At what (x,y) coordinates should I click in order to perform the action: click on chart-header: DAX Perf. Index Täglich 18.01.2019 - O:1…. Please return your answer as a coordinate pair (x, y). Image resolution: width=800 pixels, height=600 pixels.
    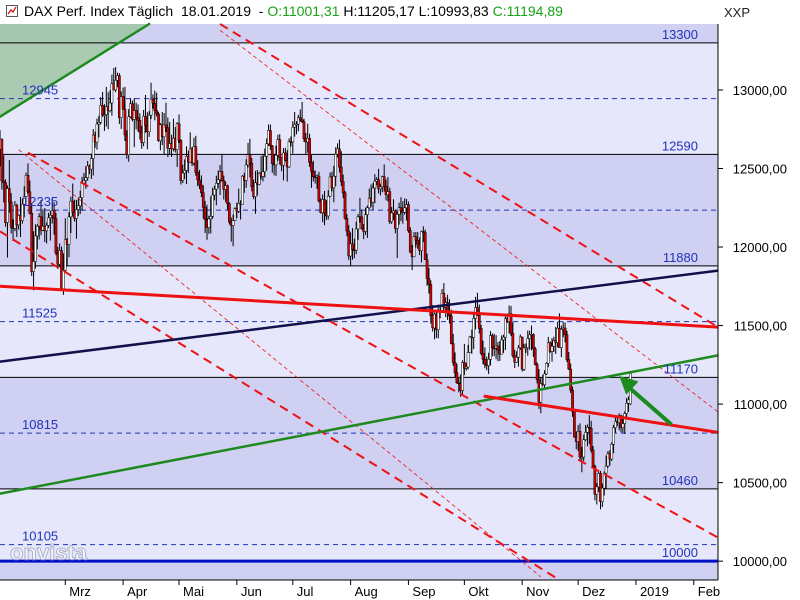
    Looking at the image, I should click on (281, 11).